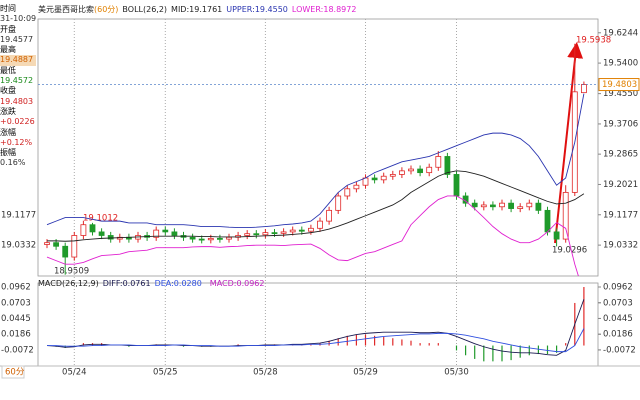 Image resolution: width=640 pixels, height=400 pixels. What do you see at coordinates (13, 163) in the screenshot?
I see `info-value: 0.16%` at bounding box center [13, 163].